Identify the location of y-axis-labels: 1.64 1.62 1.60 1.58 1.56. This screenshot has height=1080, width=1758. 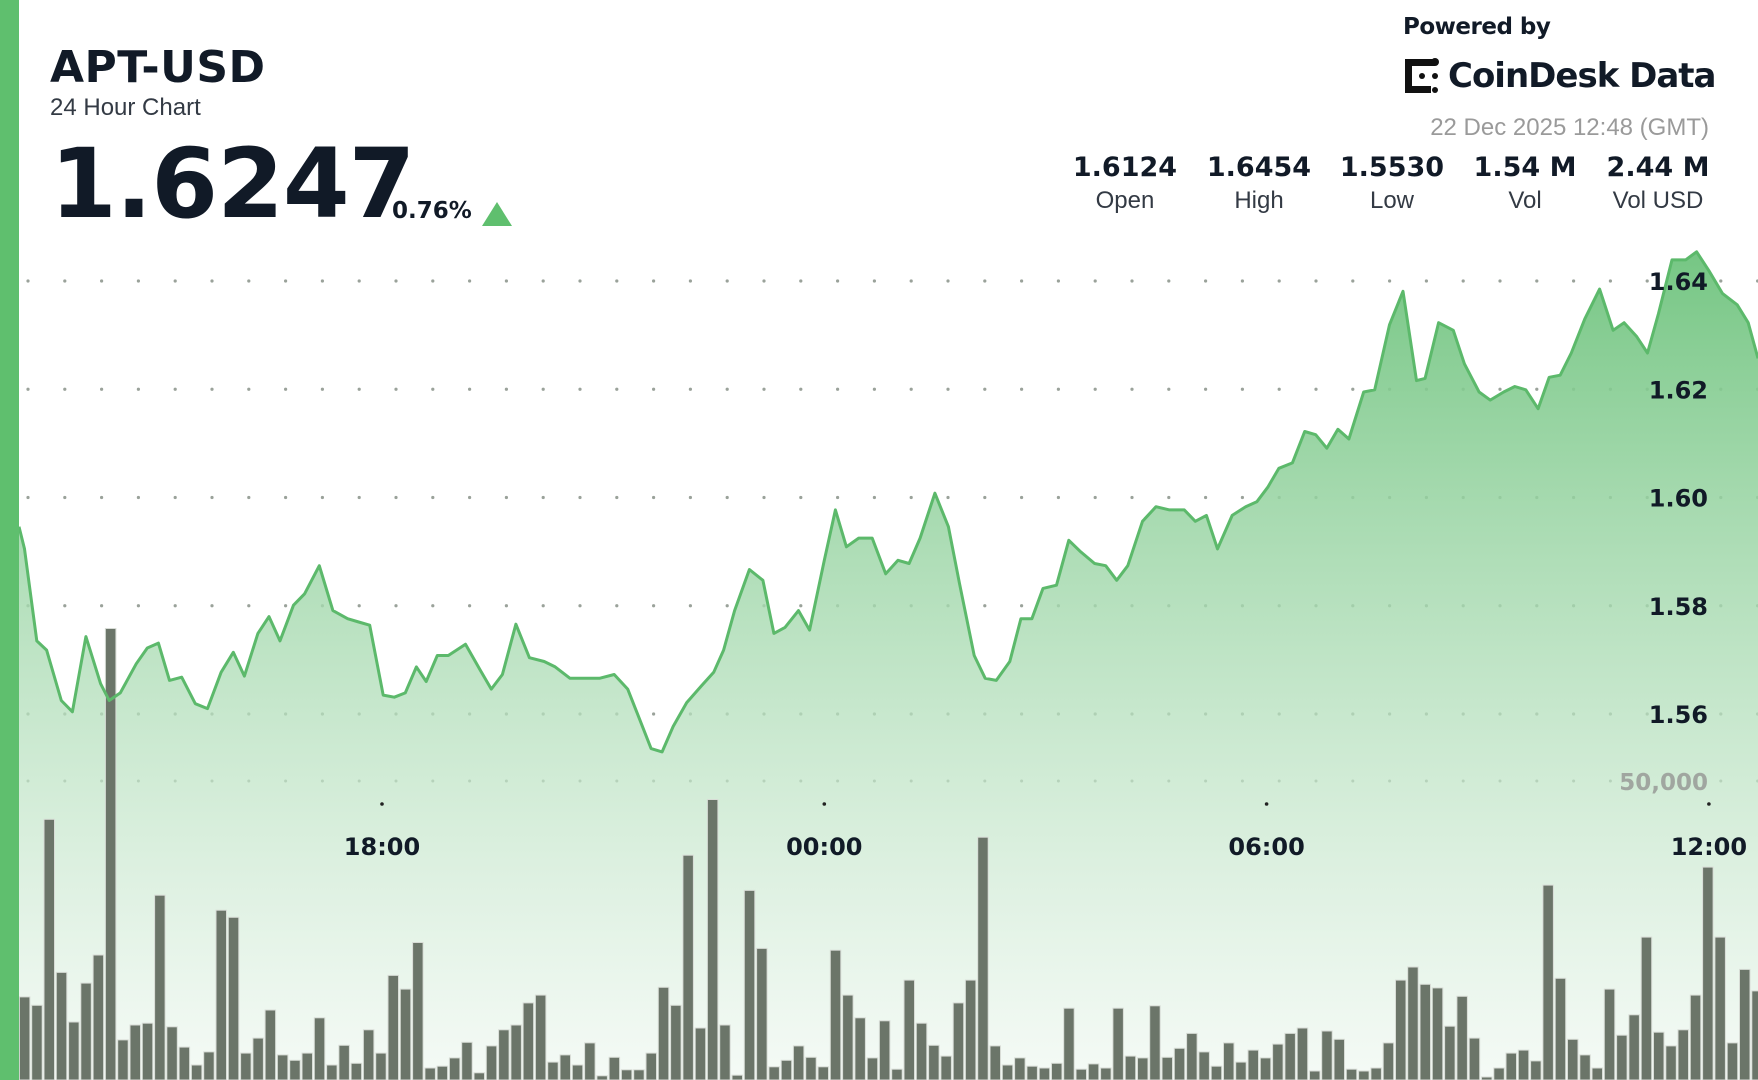
(1678, 498).